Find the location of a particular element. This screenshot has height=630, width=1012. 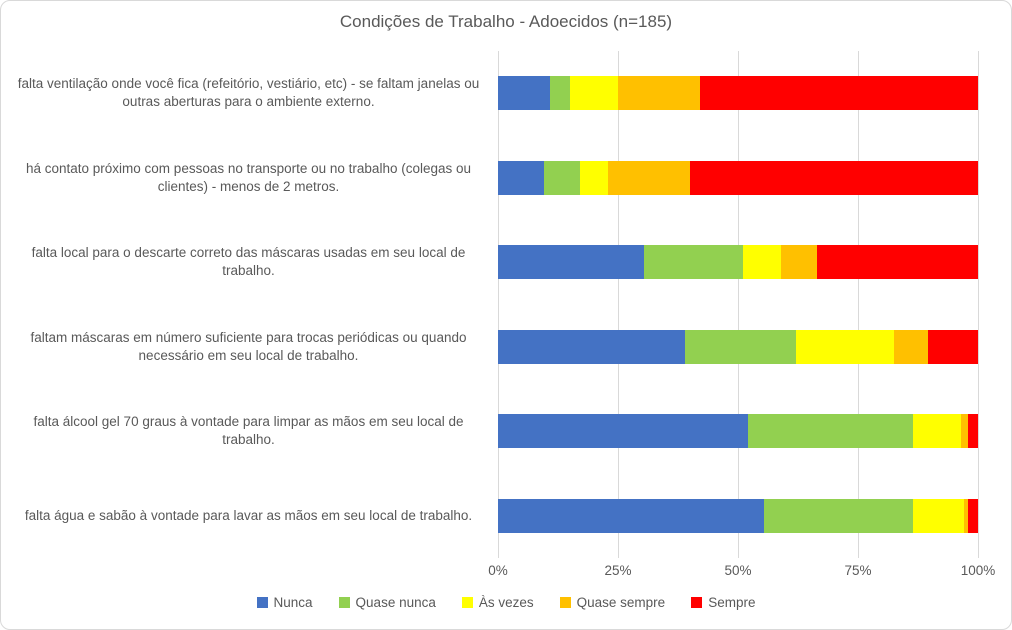

x-tick: 75% is located at coordinates (858, 570).